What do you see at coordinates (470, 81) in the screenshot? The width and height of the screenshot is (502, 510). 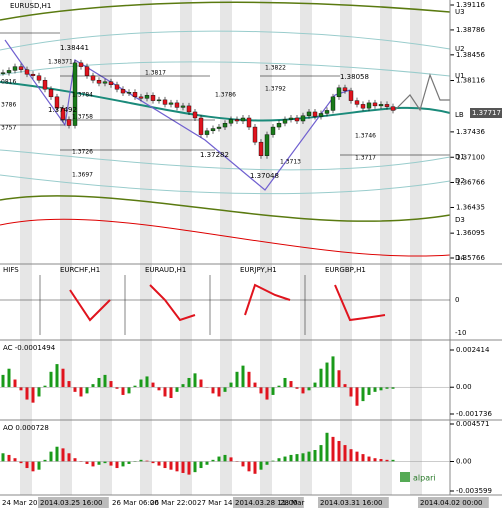 I see `y-tick-label: 1.38116` at bounding box center [470, 81].